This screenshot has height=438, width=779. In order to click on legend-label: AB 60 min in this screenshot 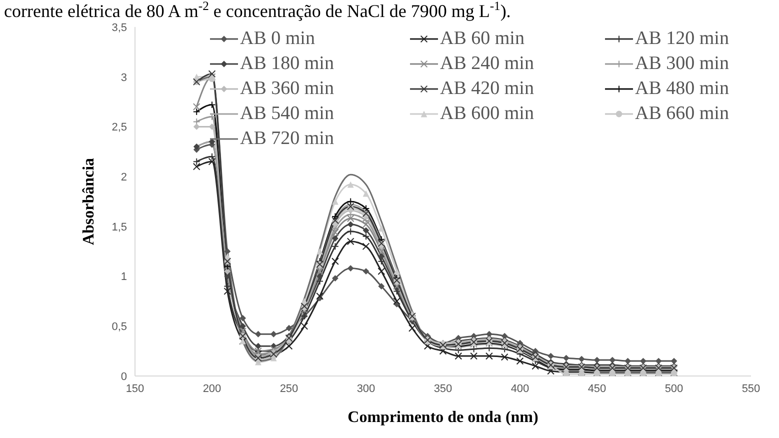, I will do `click(482, 39)`.